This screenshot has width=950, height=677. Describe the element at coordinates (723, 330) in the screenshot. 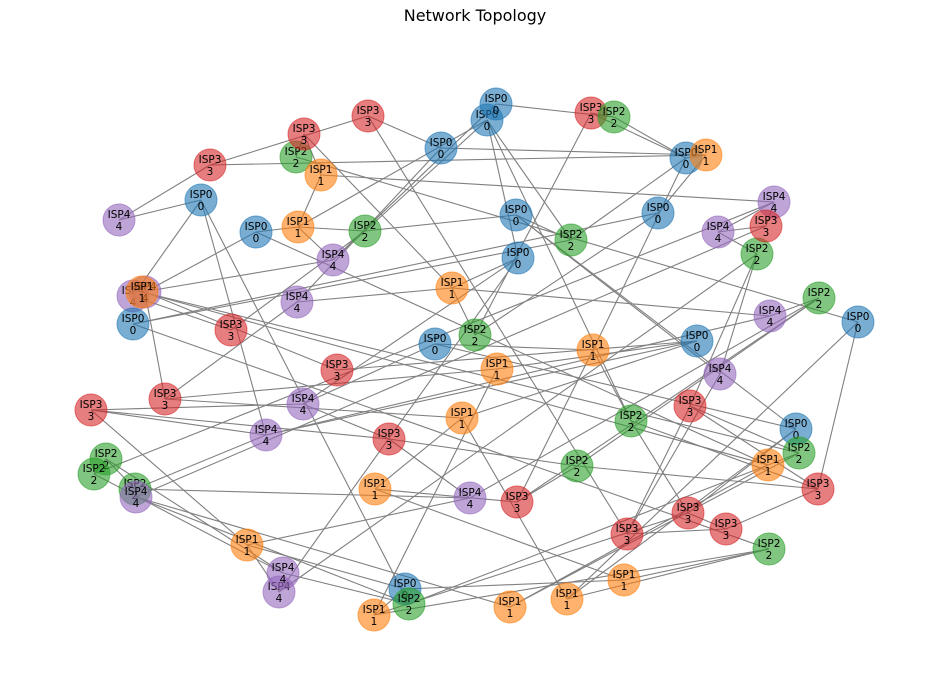

I see `edge-n62-n64` at that location.